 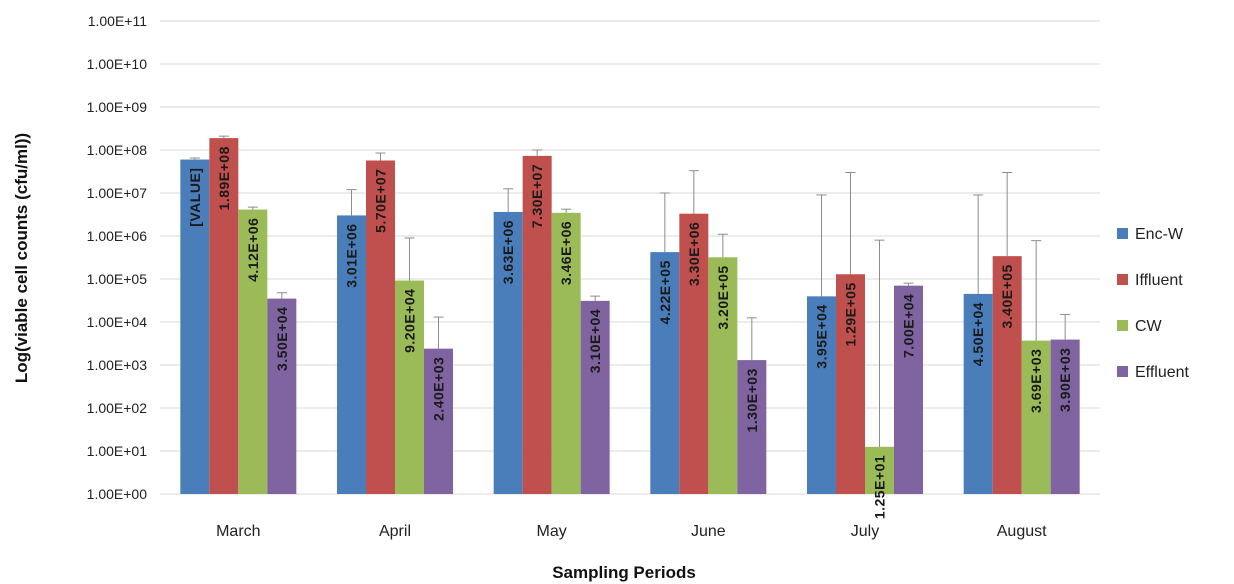 What do you see at coordinates (117, 236) in the screenshot?
I see `y-tick-label: 1.00E+06` at bounding box center [117, 236].